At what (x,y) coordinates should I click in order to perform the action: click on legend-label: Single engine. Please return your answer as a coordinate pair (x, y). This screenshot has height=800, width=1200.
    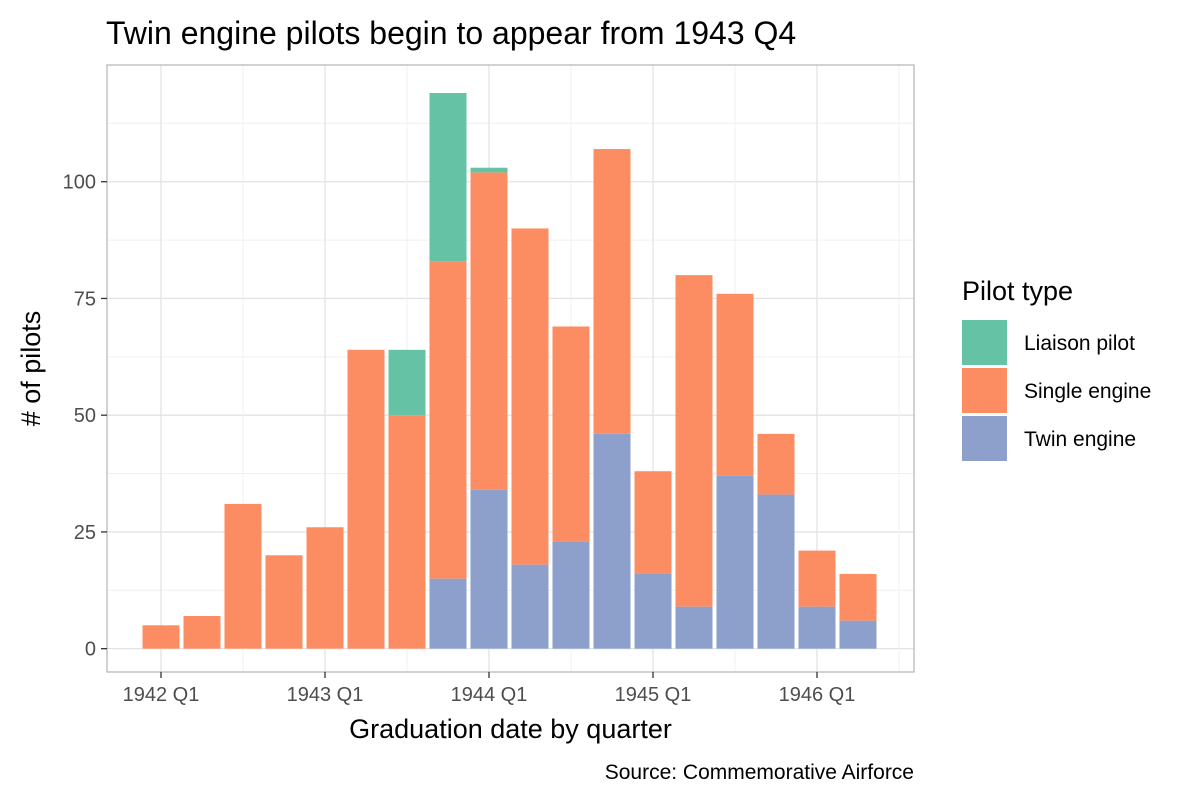
    Looking at the image, I should click on (1087, 391).